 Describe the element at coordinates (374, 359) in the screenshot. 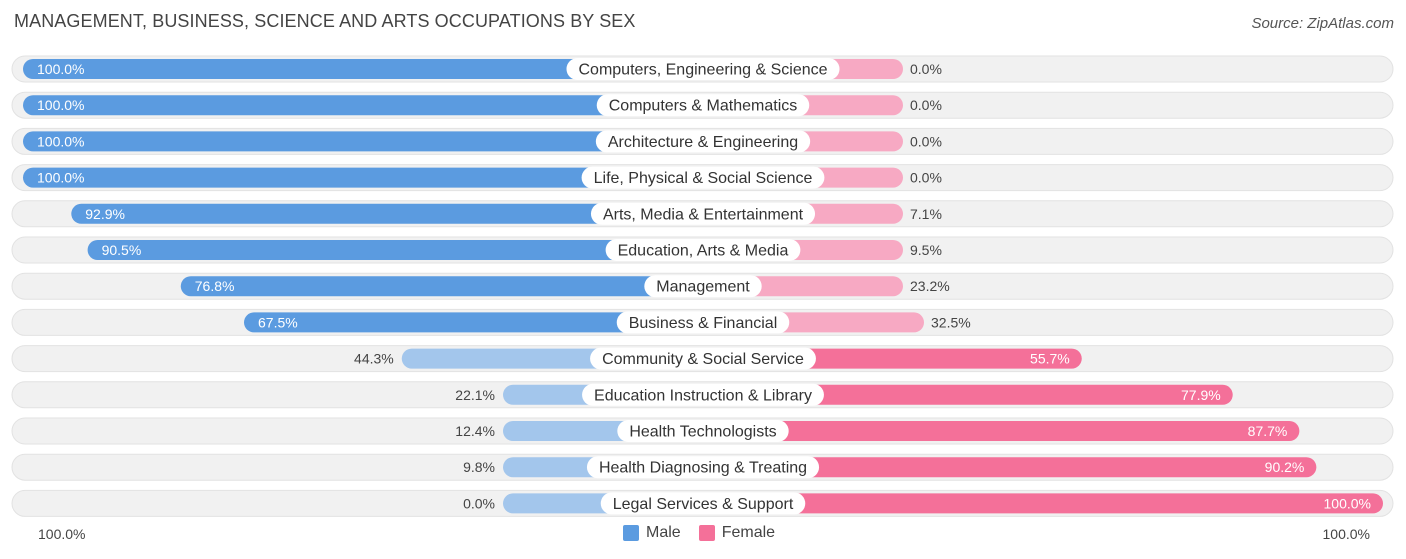

I see `male-value-label: 44.3%` at that location.